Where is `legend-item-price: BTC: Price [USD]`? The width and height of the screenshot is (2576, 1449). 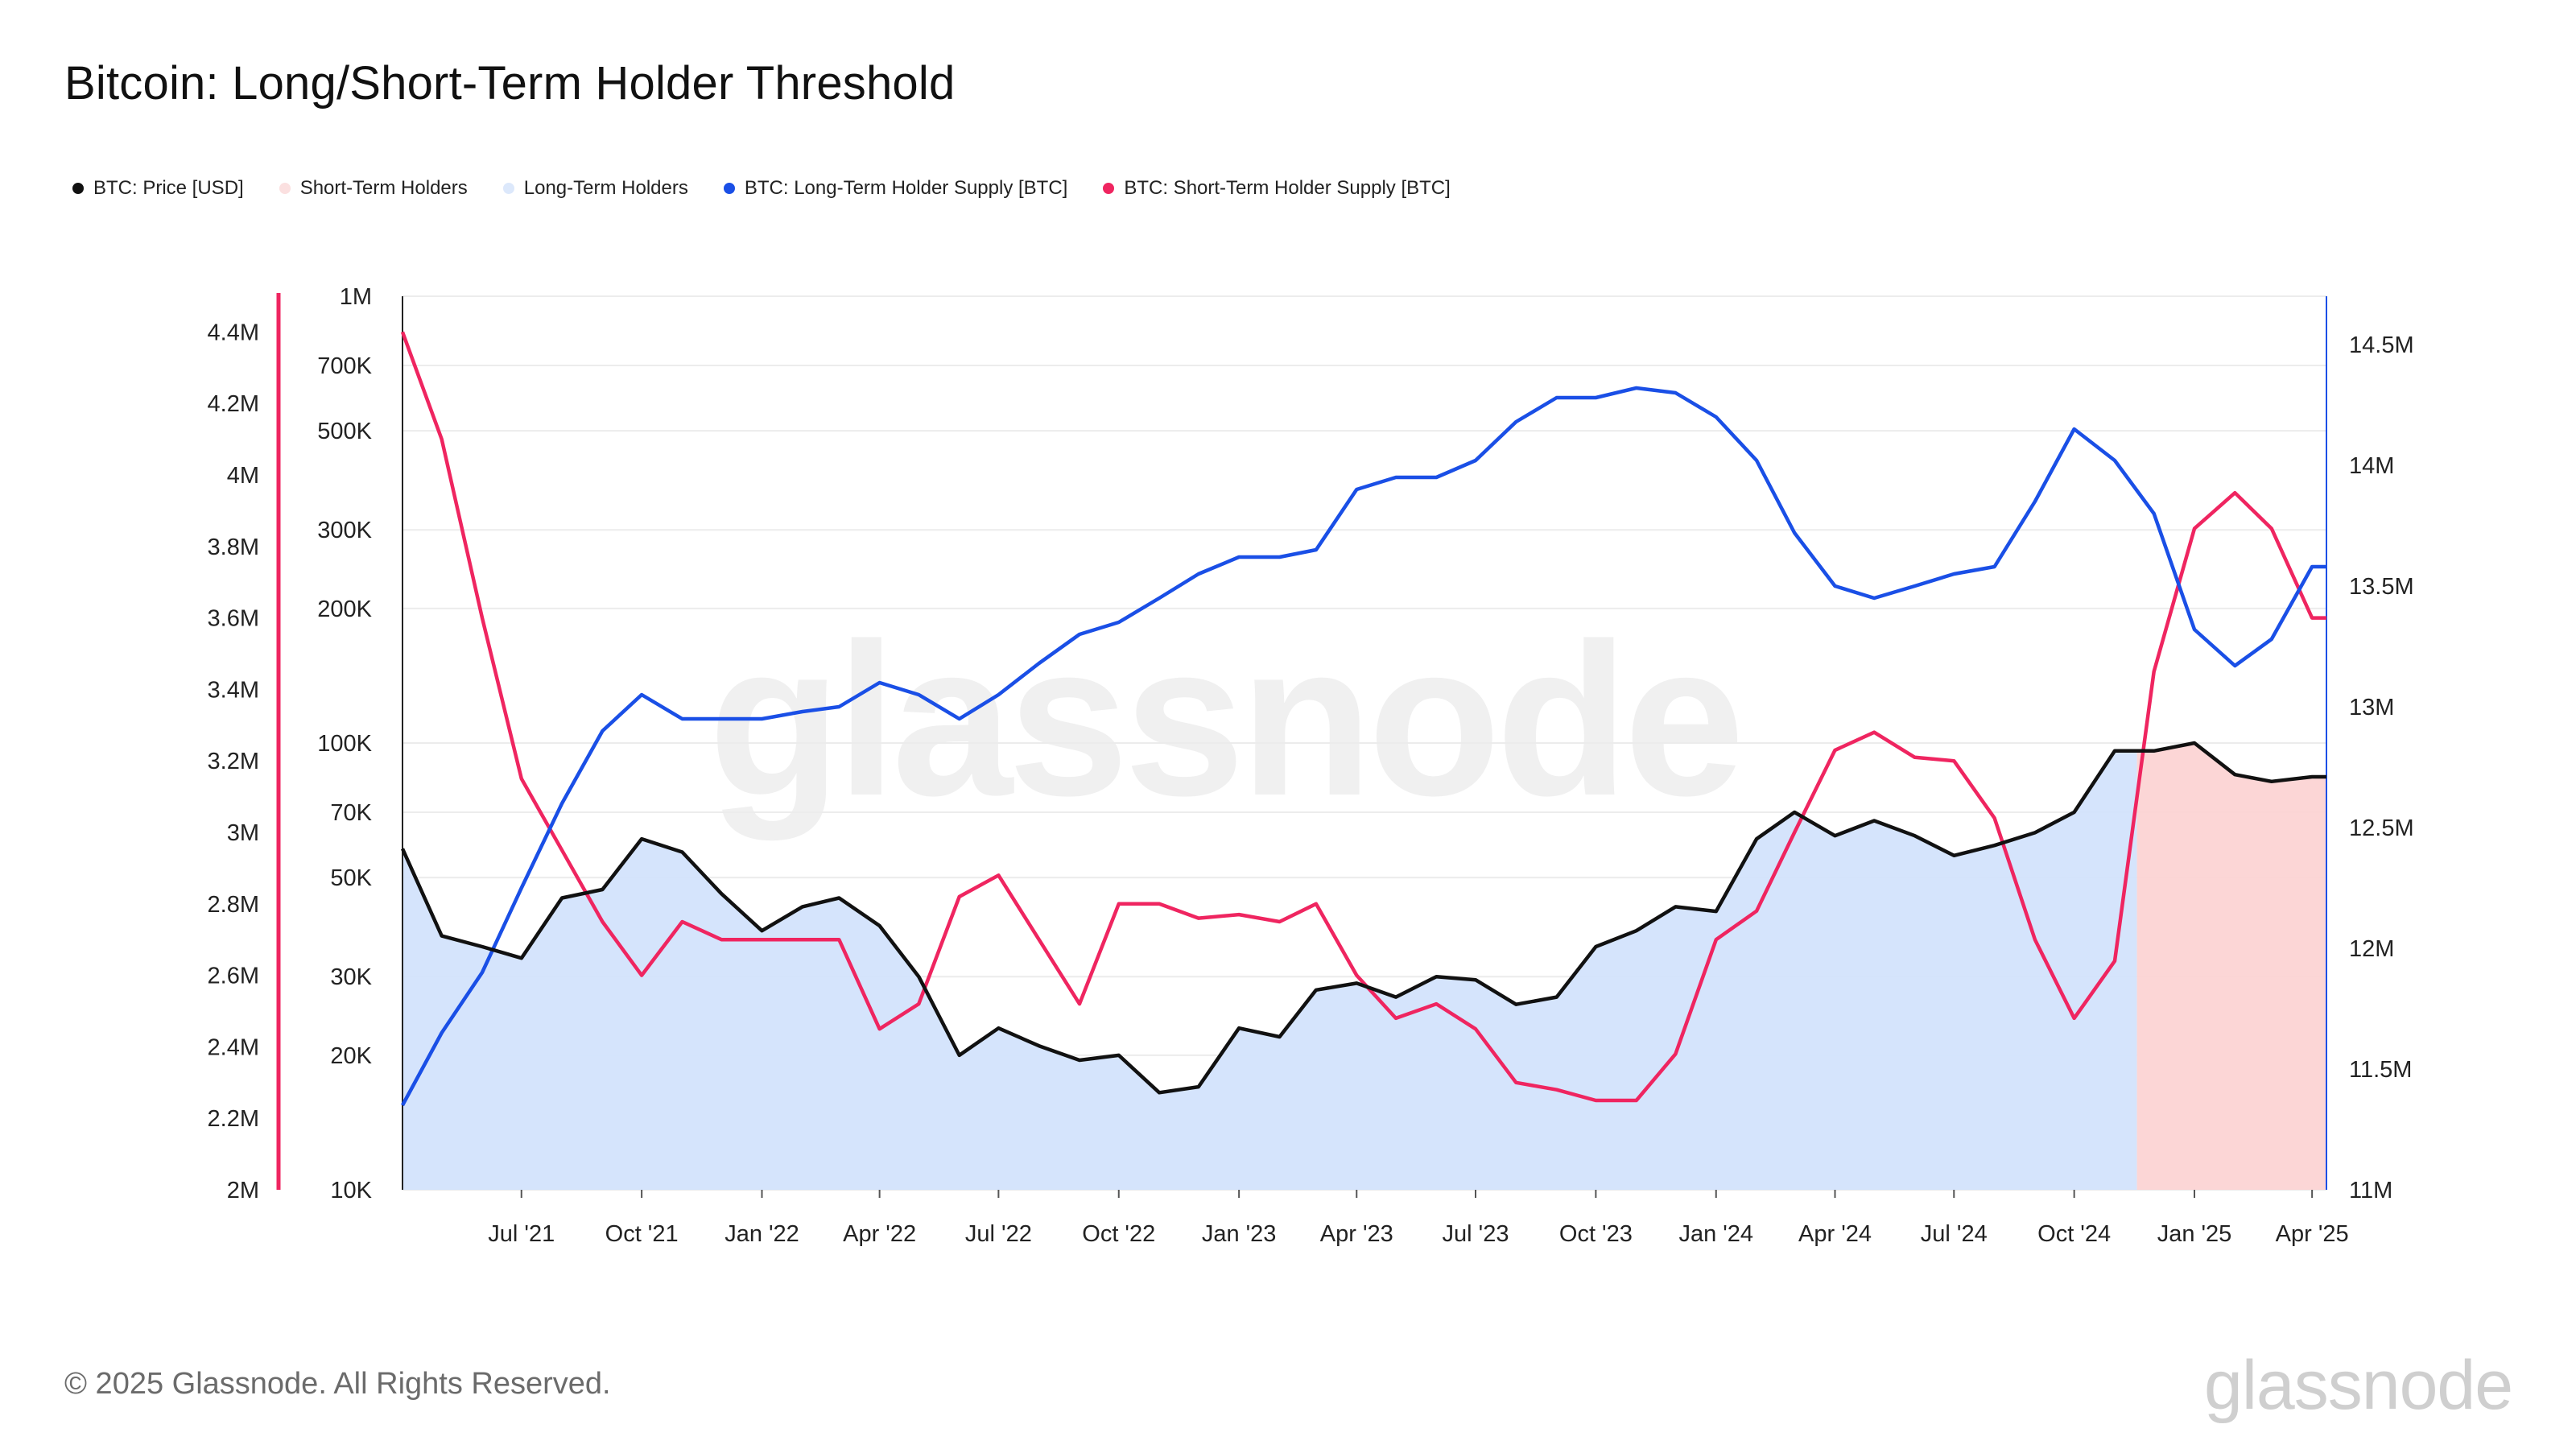
legend-item-price: BTC: Price [USD] is located at coordinates (158, 188).